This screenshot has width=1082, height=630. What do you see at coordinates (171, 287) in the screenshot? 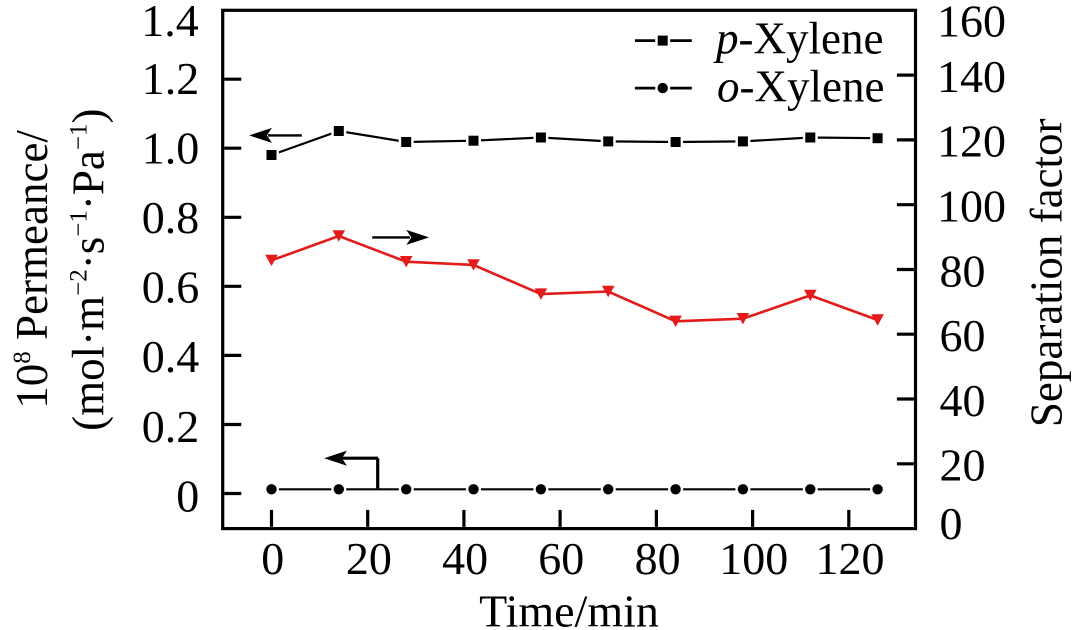
I see `svg-text: 0.6` at bounding box center [171, 287].